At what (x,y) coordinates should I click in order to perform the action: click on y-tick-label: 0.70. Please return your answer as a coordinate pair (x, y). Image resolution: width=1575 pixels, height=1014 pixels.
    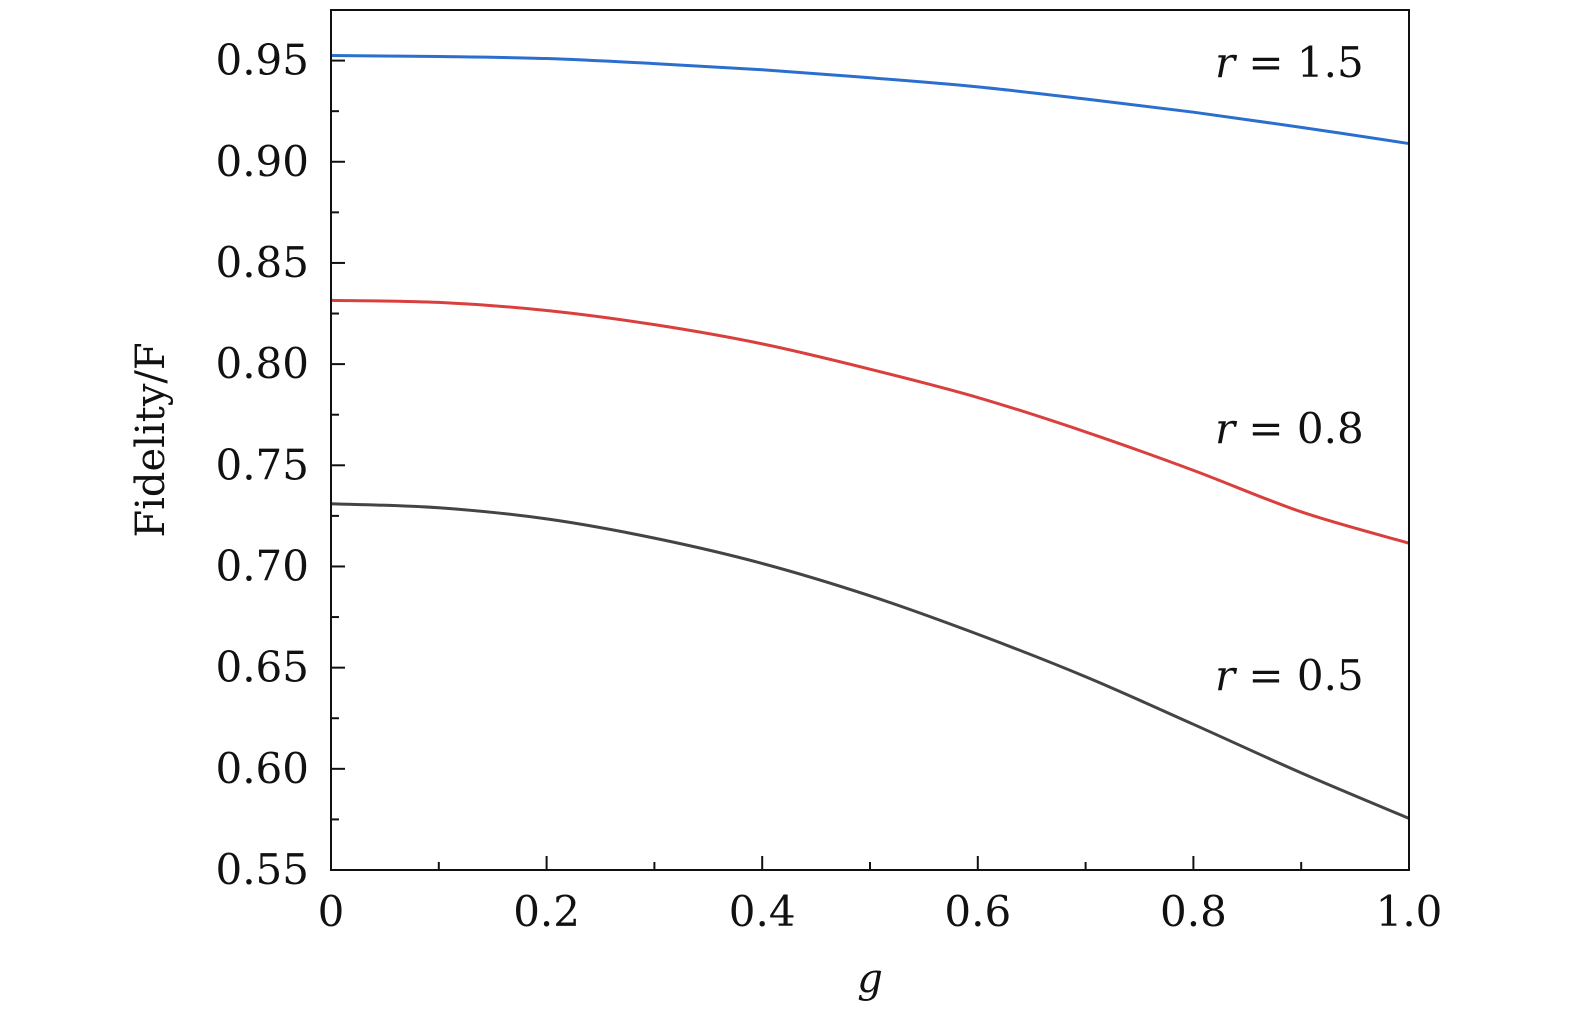
    Looking at the image, I should click on (262, 565).